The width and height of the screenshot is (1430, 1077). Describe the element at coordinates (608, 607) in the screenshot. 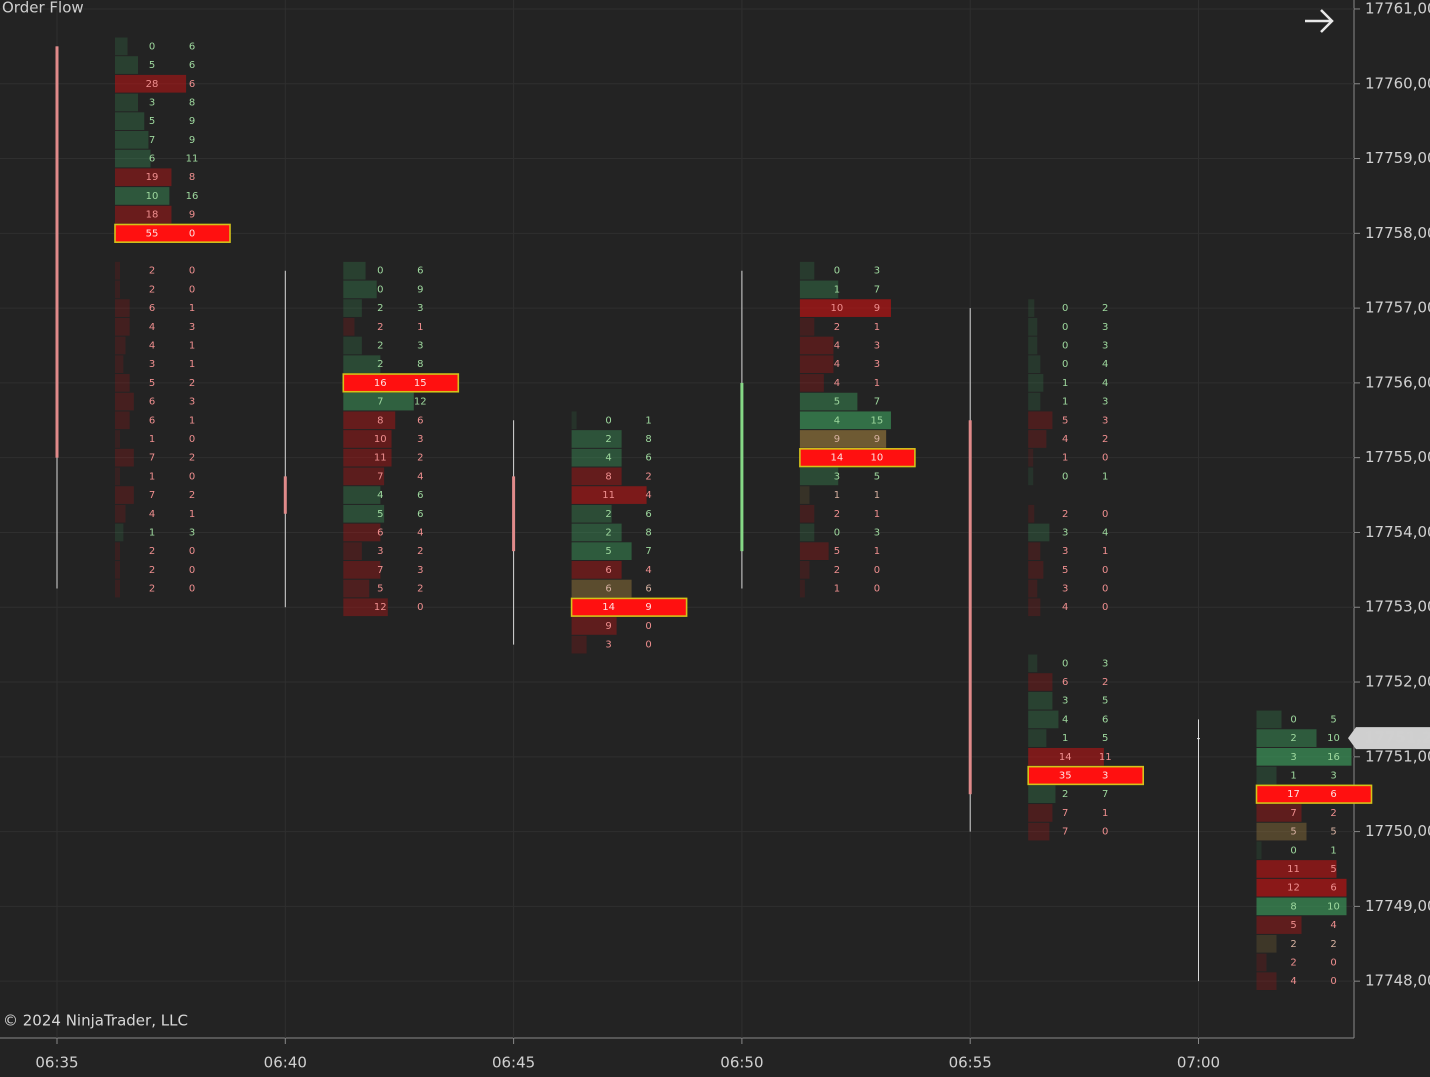

I see `bid-volume: 14` at that location.